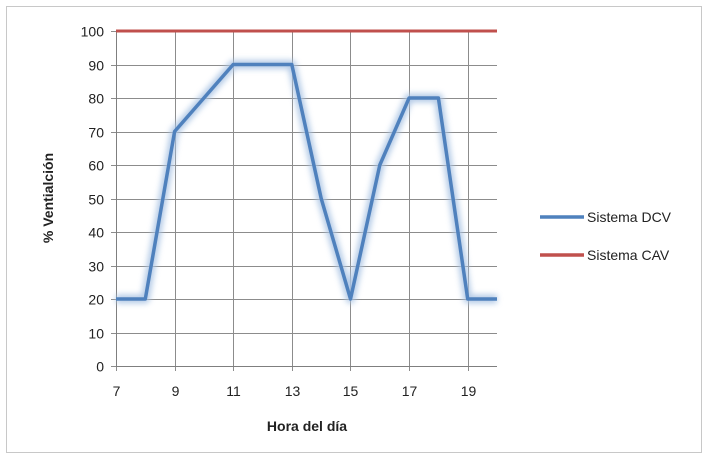 The width and height of the screenshot is (708, 464). I want to click on y-tick-label-80: 80, so click(96, 99).